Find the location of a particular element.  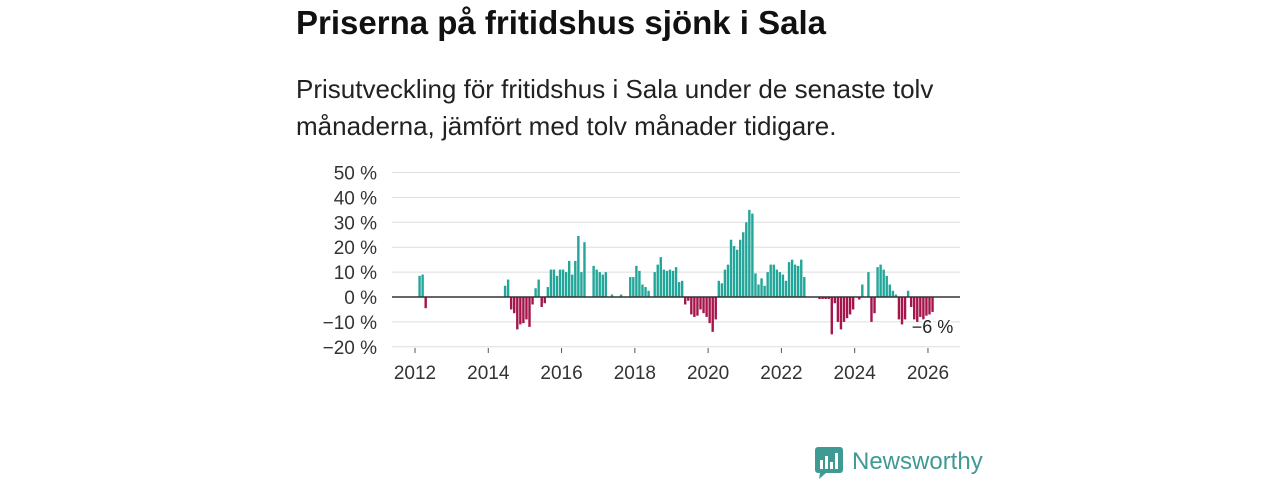

y-tick-label: 0 % is located at coordinates (360, 298).